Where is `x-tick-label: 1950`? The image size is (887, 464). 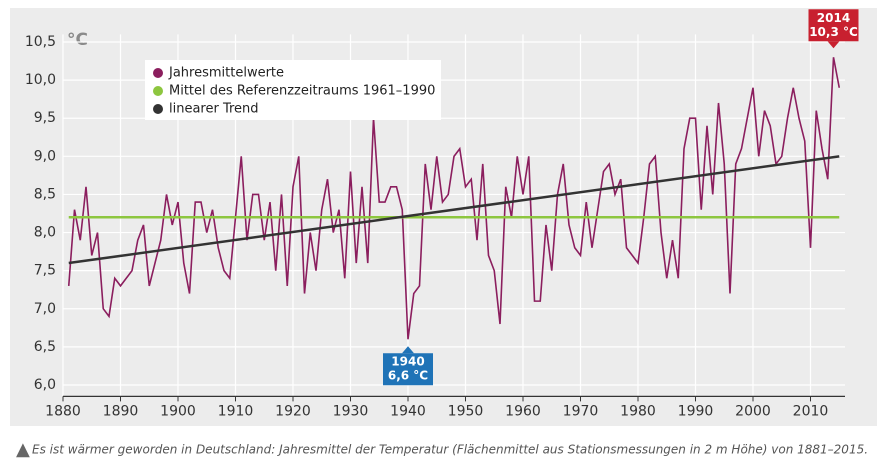 x-tick-label: 1950 is located at coordinates (466, 411).